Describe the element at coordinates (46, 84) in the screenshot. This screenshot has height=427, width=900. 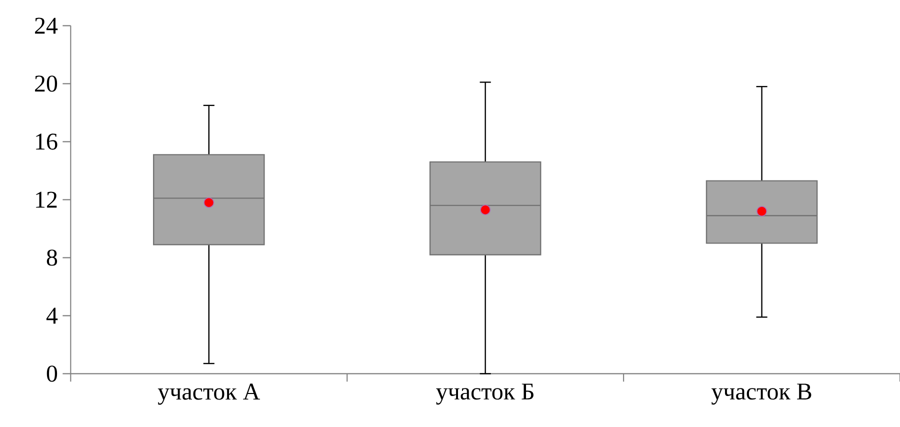
I see `y-tick-label: 20` at that location.